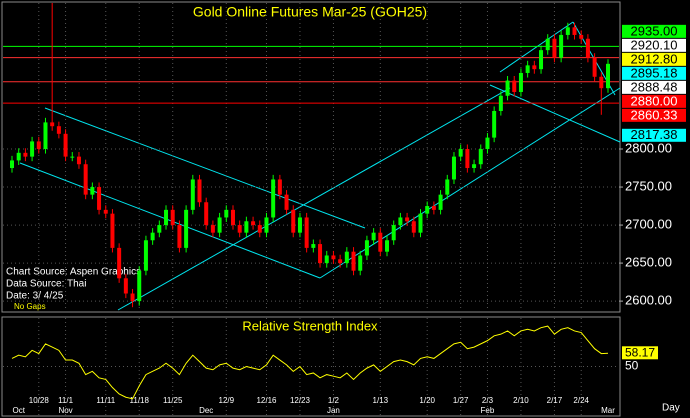  I want to click on x-tick-label: 12/9, so click(227, 400).